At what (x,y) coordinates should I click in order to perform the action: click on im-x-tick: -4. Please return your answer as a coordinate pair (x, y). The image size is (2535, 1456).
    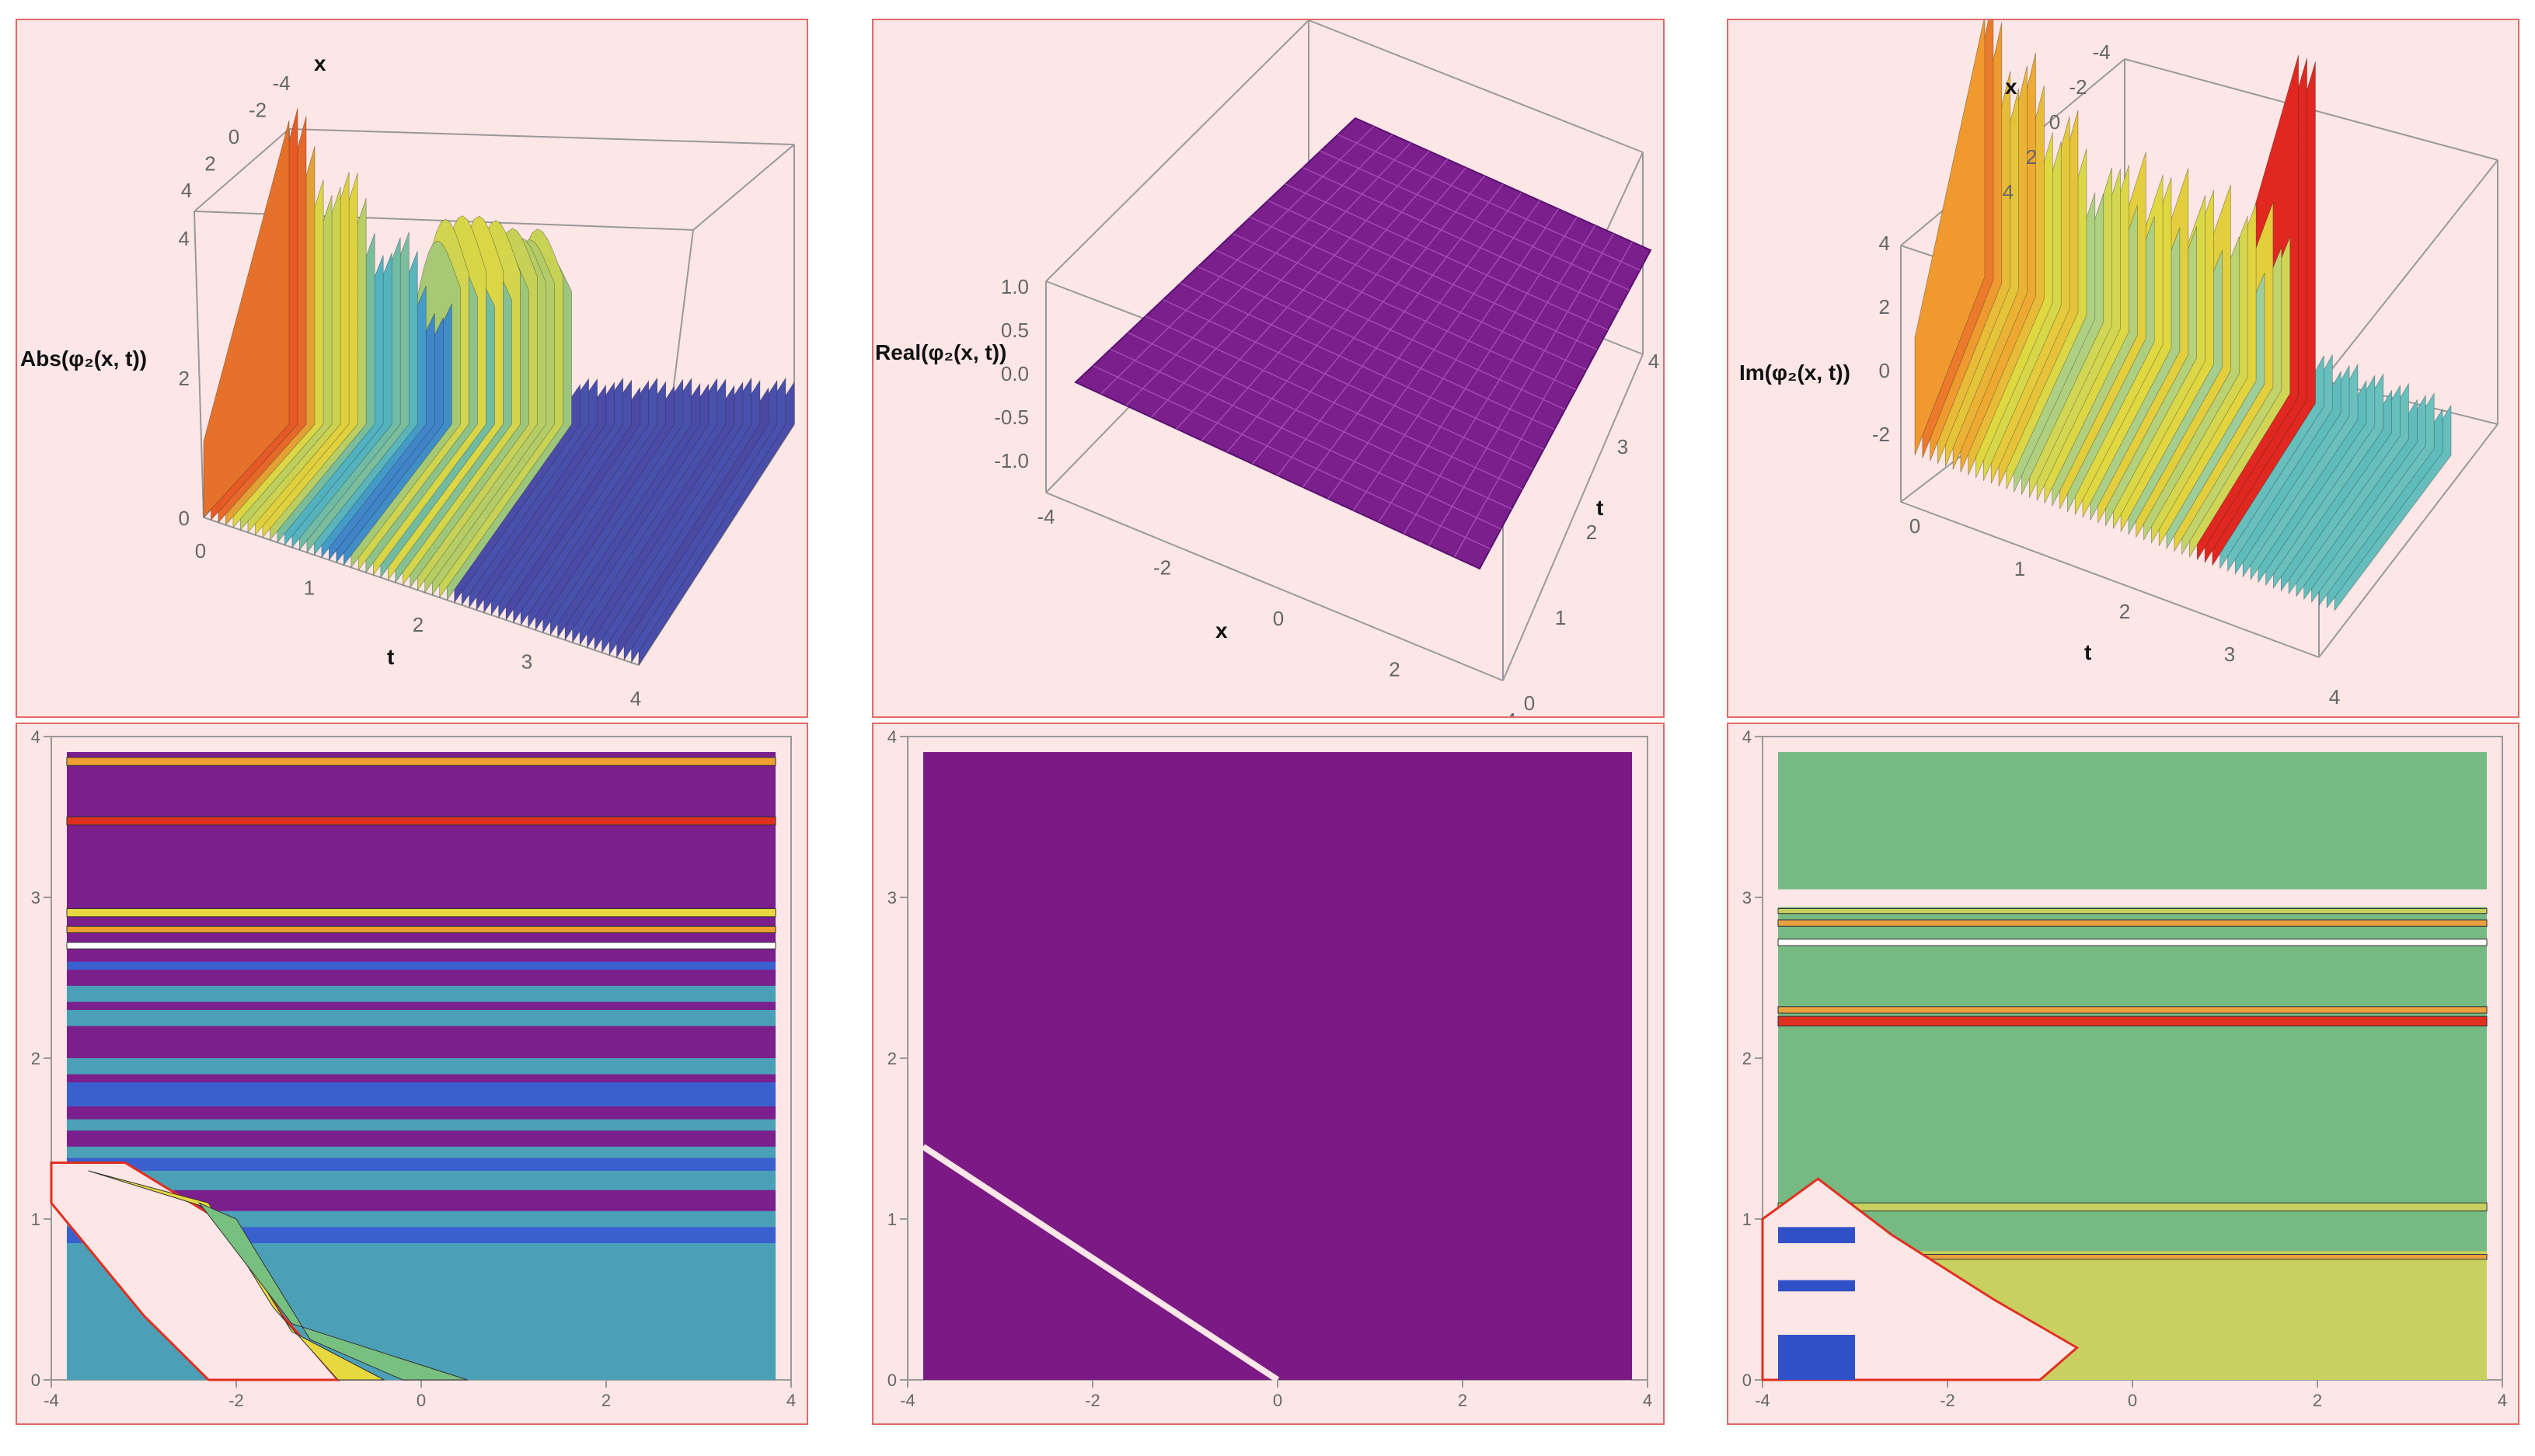
    Looking at the image, I should click on (2101, 52).